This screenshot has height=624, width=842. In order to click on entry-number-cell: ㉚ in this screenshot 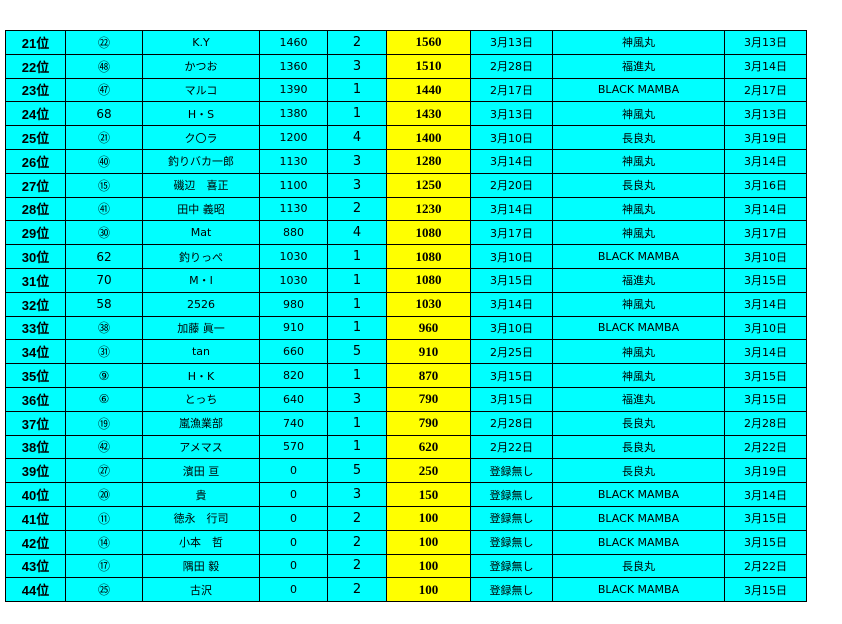, I will do `click(104, 233)`.